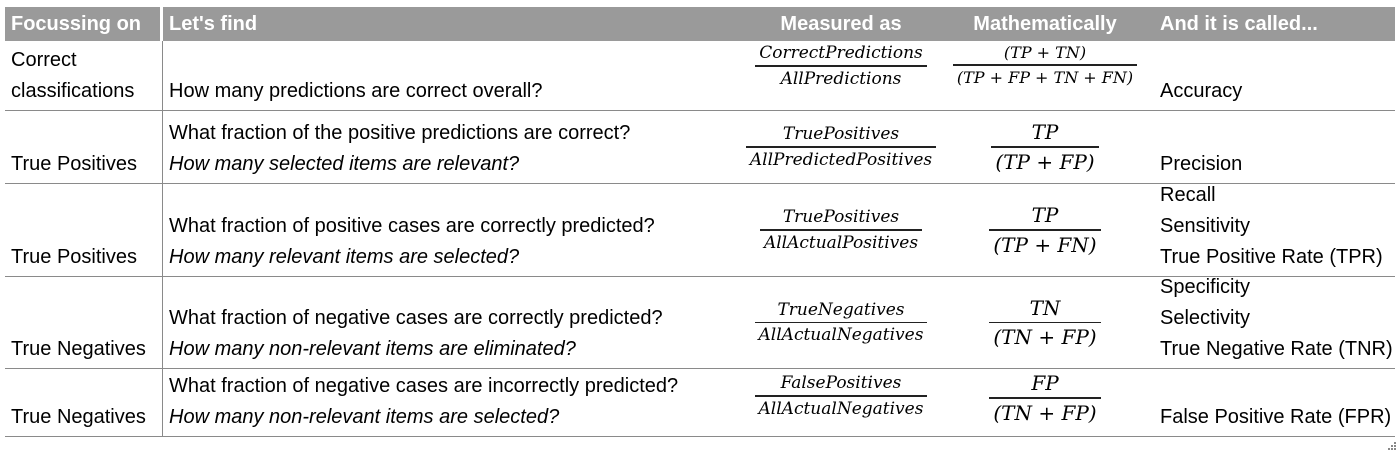  I want to click on row-accuracy-measured: CorrectPredictions AllPredictions, so click(841, 76).